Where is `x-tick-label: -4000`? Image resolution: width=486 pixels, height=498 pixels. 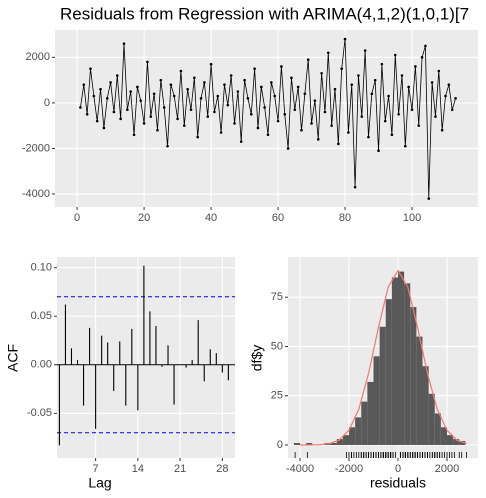 x-tick-label: -4000 is located at coordinates (300, 469).